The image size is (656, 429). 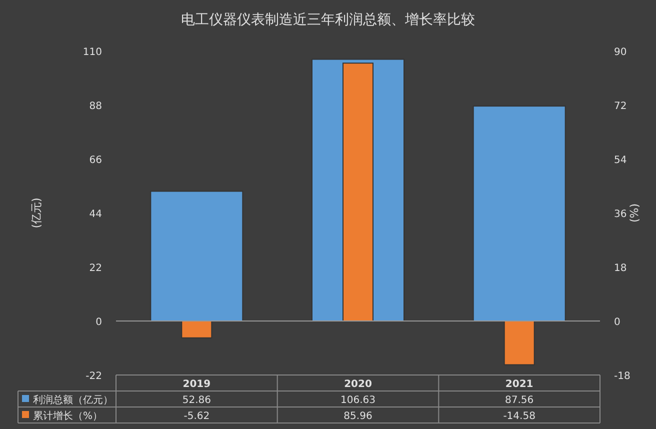 I want to click on y-tick-label: 110, so click(x=92, y=52).